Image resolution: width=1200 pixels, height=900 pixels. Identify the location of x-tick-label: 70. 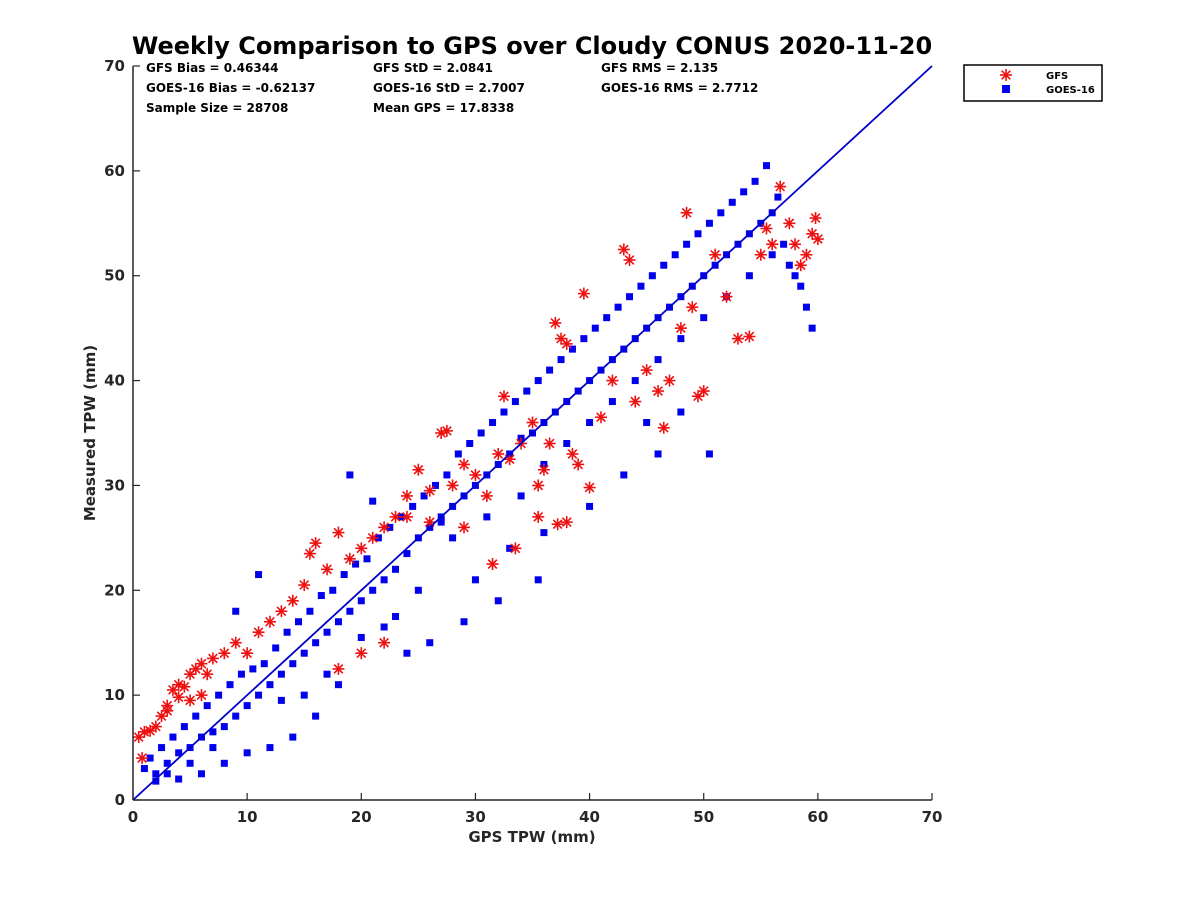
(932, 817).